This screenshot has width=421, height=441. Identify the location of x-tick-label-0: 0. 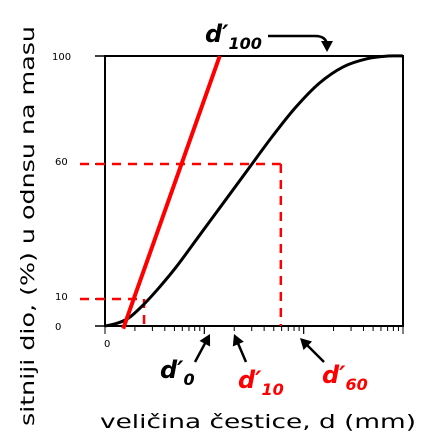
(107, 344).